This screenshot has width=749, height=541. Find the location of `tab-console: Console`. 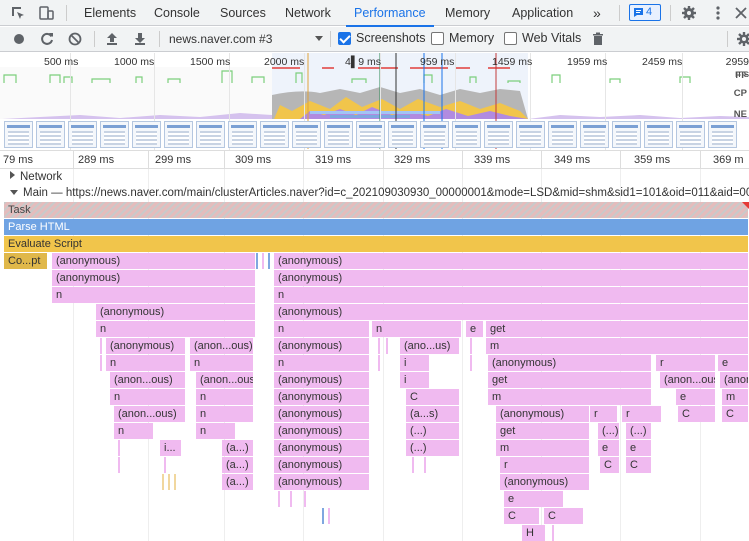

tab-console: Console is located at coordinates (177, 13).